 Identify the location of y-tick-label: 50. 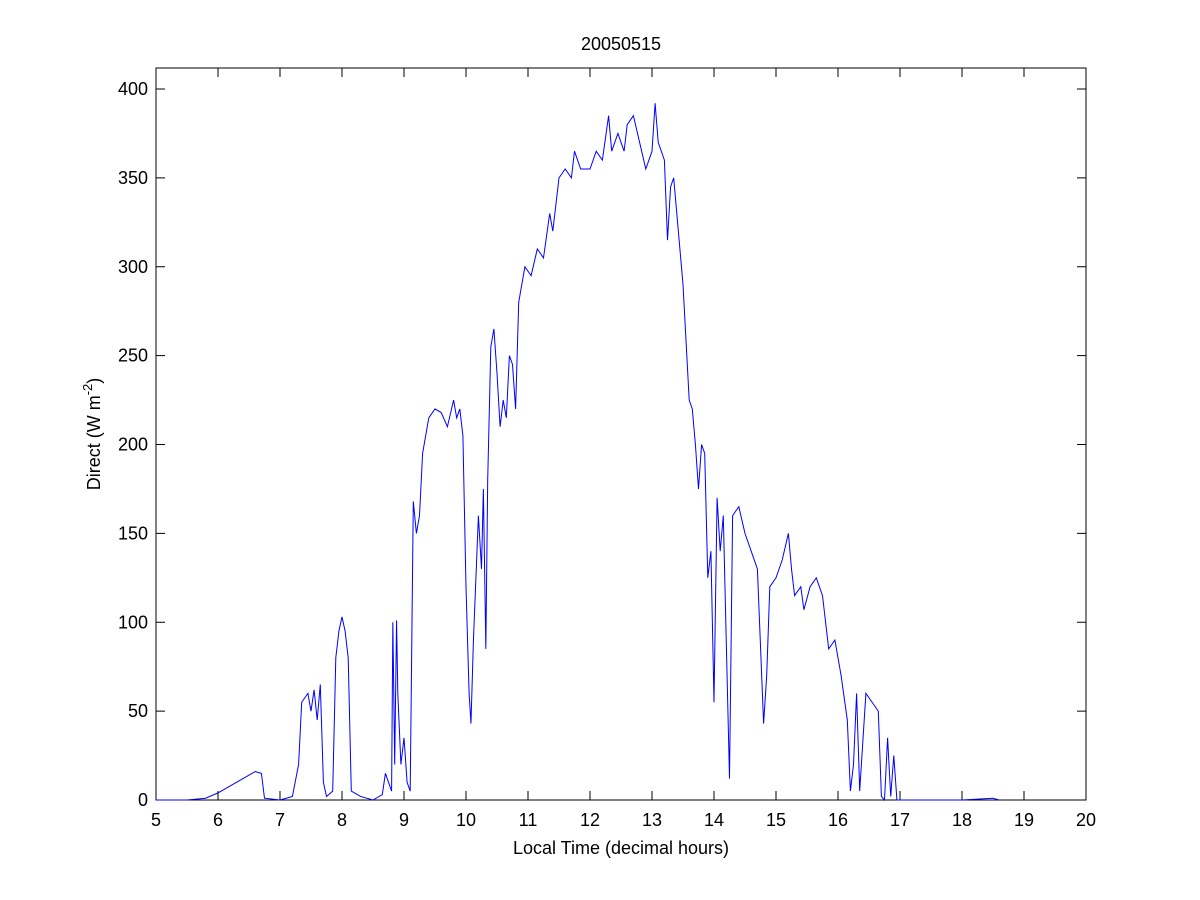
(138, 711).